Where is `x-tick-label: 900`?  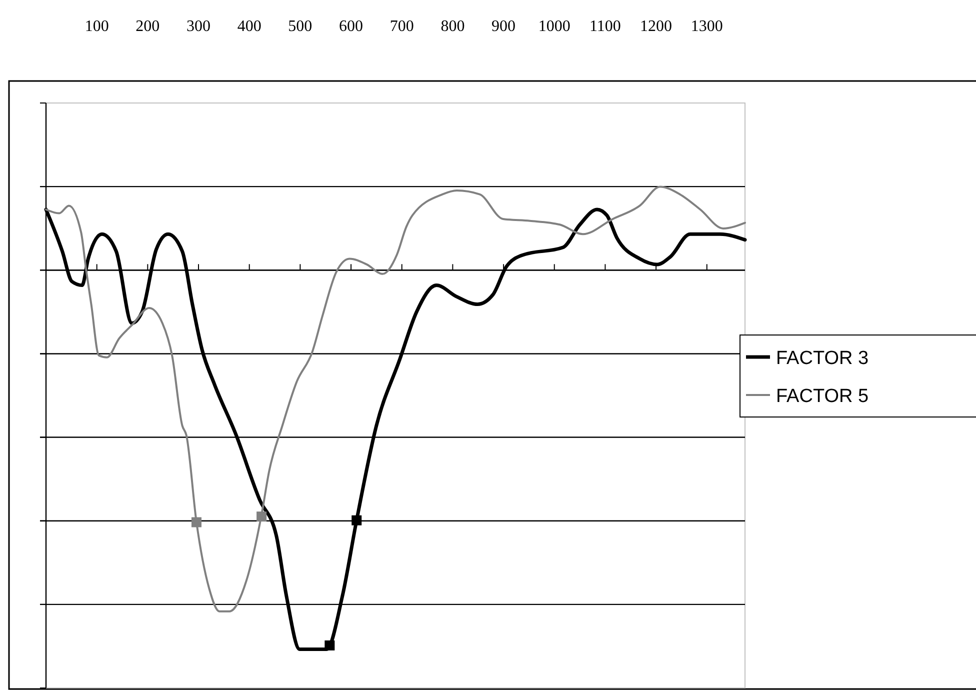
x-tick-label: 900 is located at coordinates (504, 26).